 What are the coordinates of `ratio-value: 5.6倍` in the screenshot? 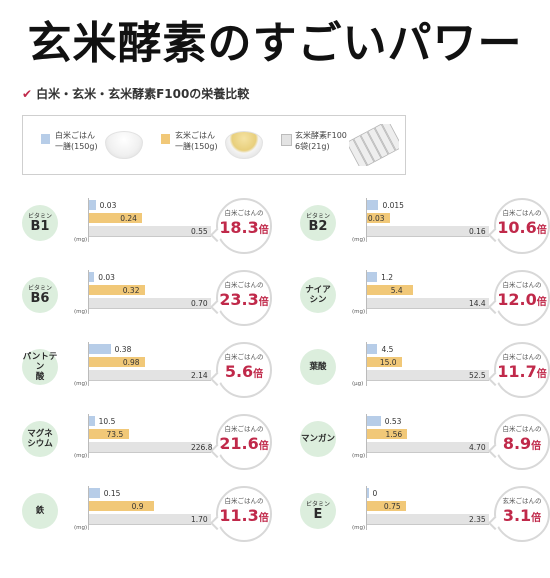 It's located at (244, 373).